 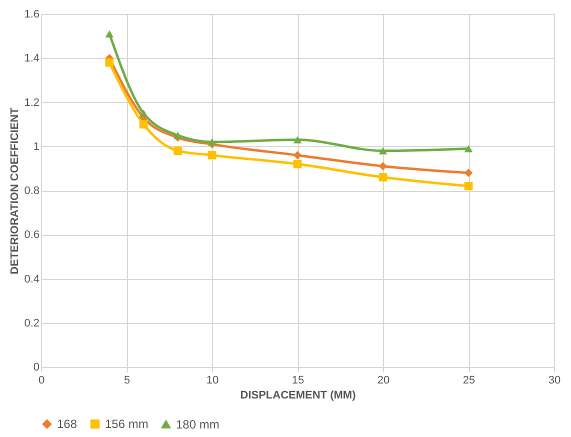 What do you see at coordinates (127, 380) in the screenshot?
I see `x-tick-label: 5` at bounding box center [127, 380].